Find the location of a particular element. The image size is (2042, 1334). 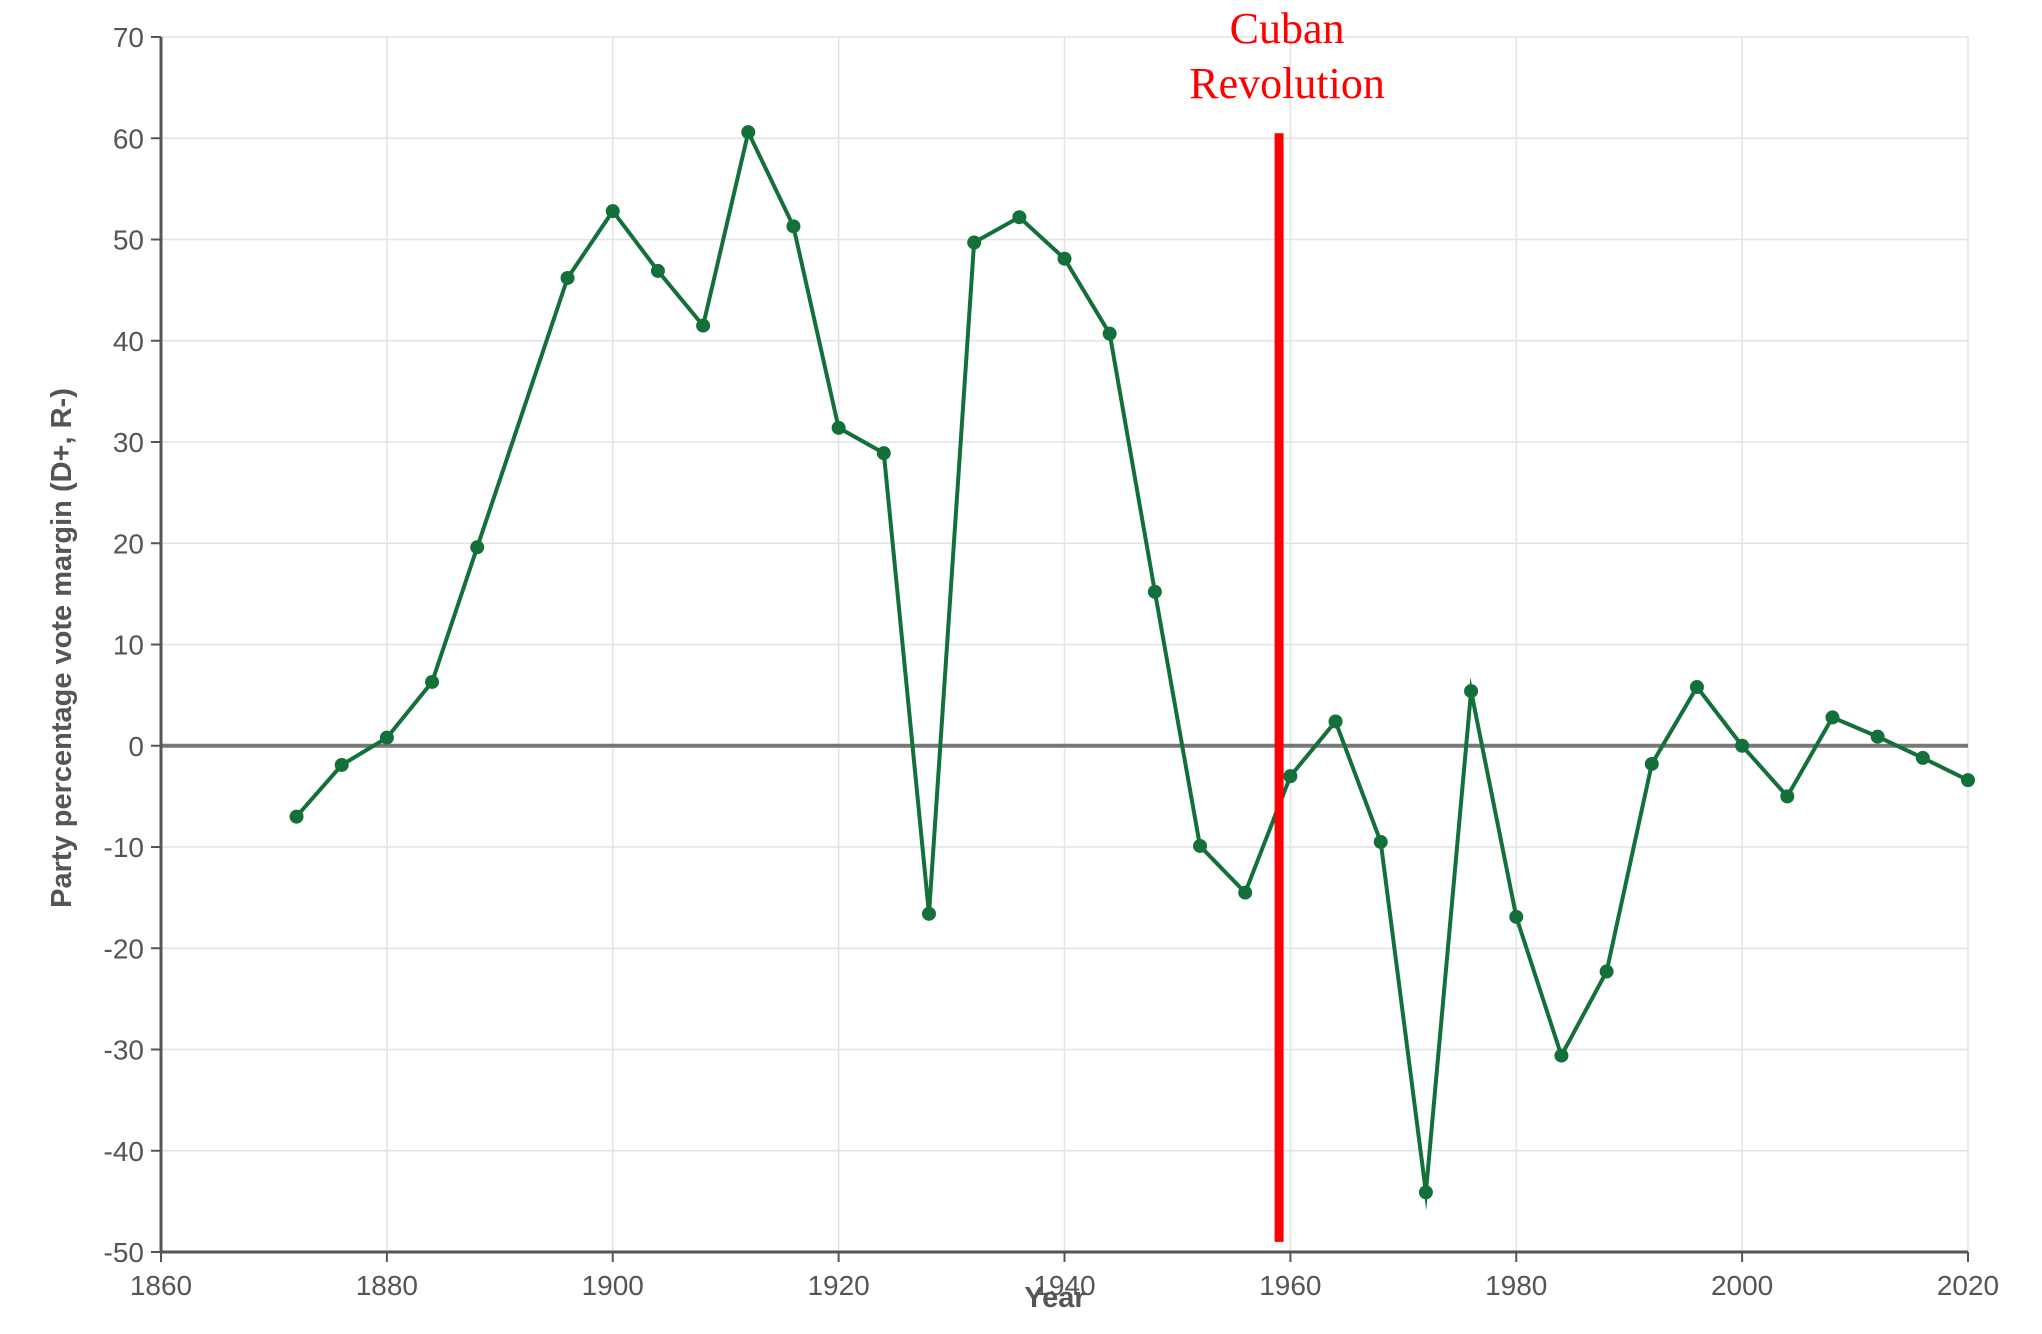

x-axis-title: Year is located at coordinates (1054, 1298).